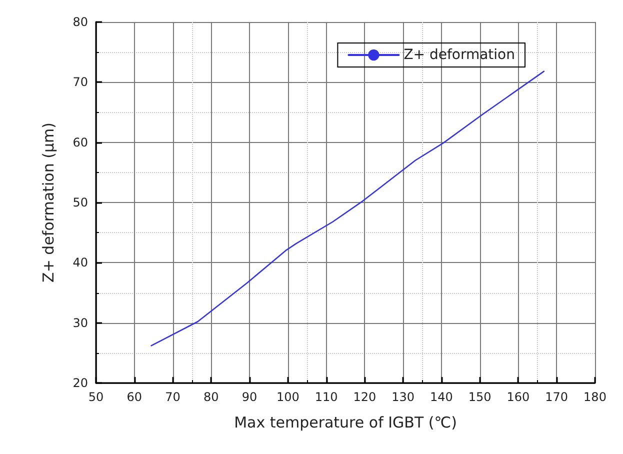 This screenshot has width=623, height=454. Describe the element at coordinates (96, 397) in the screenshot. I see `x-tick-label: 50` at that location.